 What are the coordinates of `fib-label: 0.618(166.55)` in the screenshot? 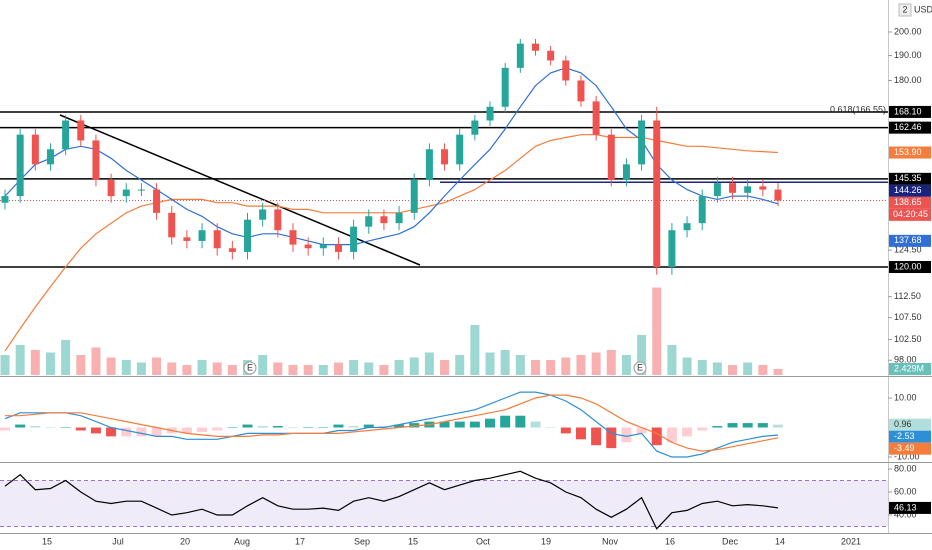 It's located at (858, 109).